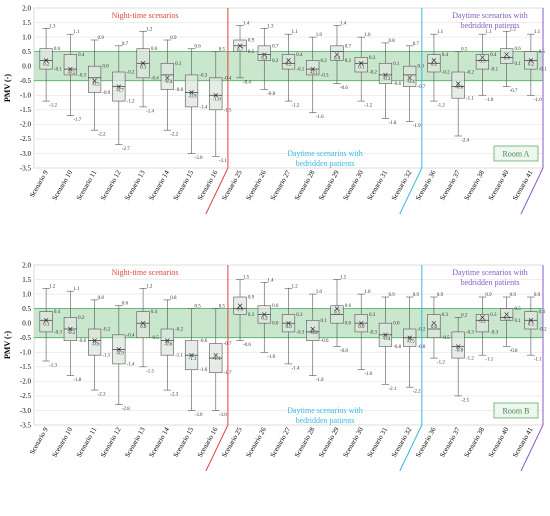 The width and height of the screenshot is (550, 516). What do you see at coordinates (459, 350) in the screenshot?
I see `data-label-mean: -0.8` at bounding box center [459, 350].